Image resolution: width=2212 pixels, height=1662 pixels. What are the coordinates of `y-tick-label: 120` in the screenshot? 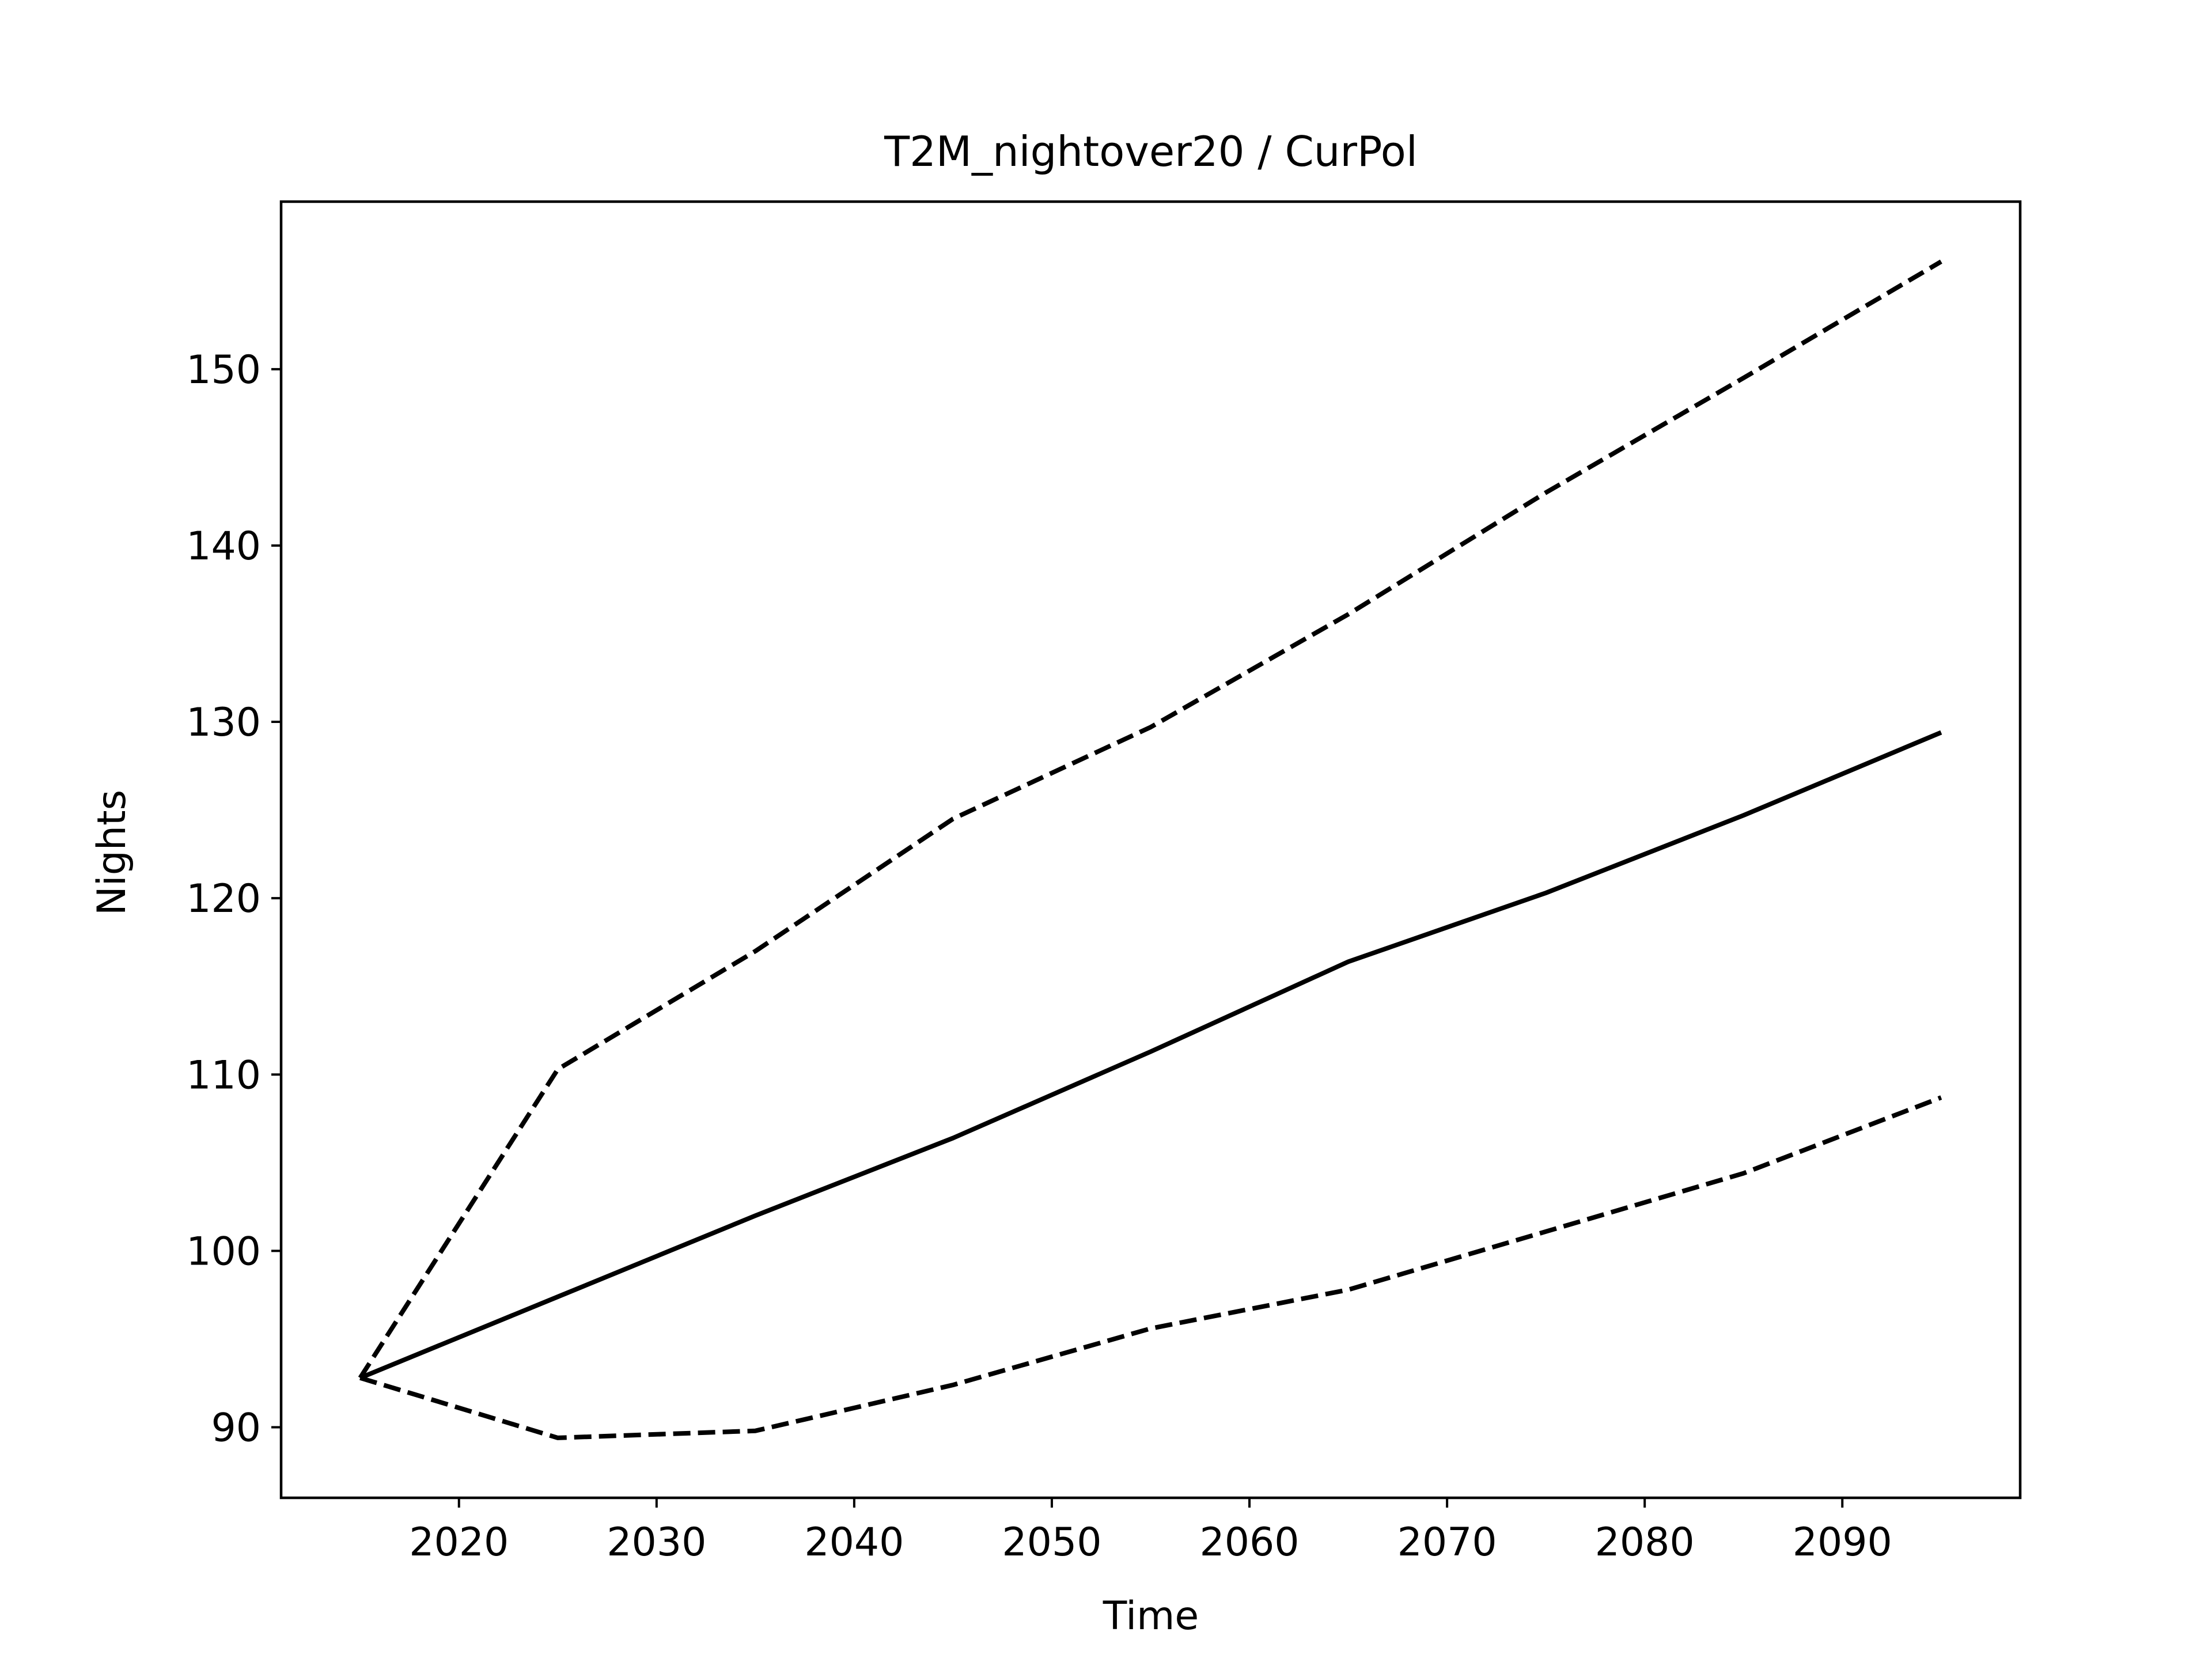 It's located at (223, 899).